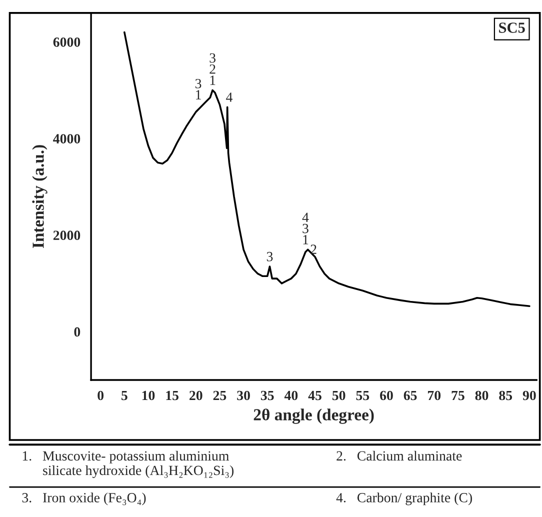 The image size is (542, 517). What do you see at coordinates (40, 196) in the screenshot?
I see `y-axis-title: Intensity (a.u.)` at bounding box center [40, 196].